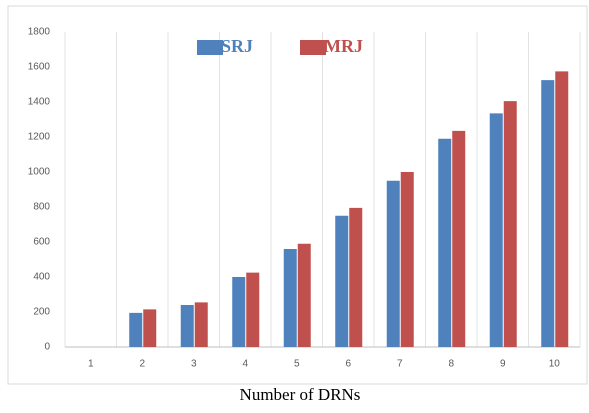  What do you see at coordinates (503, 364) in the screenshot?
I see `x-tick-label: 9` at bounding box center [503, 364].